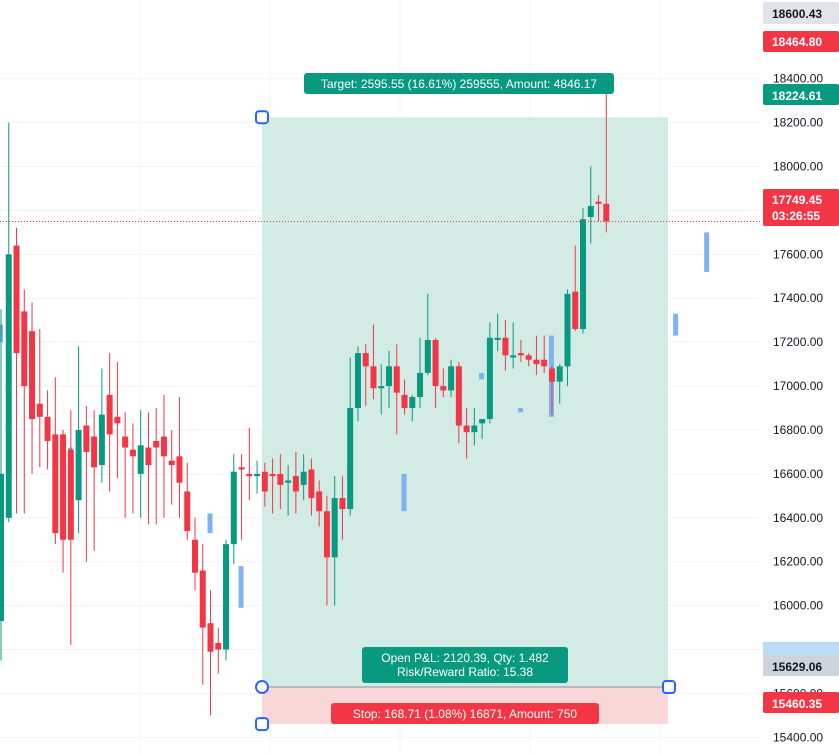 The width and height of the screenshot is (839, 754). Describe the element at coordinates (801, 207) in the screenshot. I see `last-price-box: 17749.45 03:26:55` at that location.